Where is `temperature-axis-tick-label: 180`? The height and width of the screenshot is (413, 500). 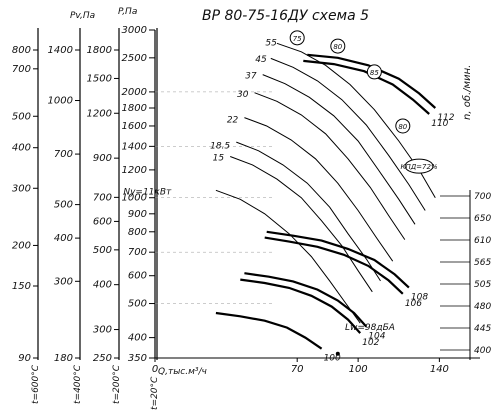
temperature-axis-tick-label: 180 is located at coordinates (63, 358).